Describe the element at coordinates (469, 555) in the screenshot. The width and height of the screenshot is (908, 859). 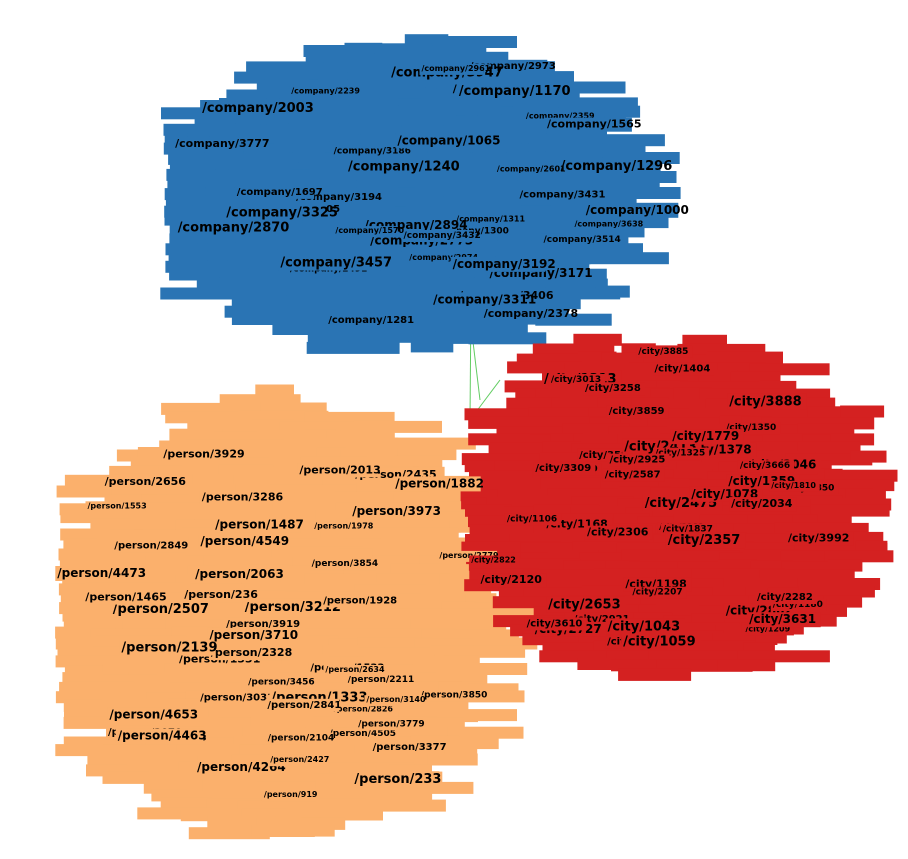
I see `person-node-label: /person/2779` at that location.